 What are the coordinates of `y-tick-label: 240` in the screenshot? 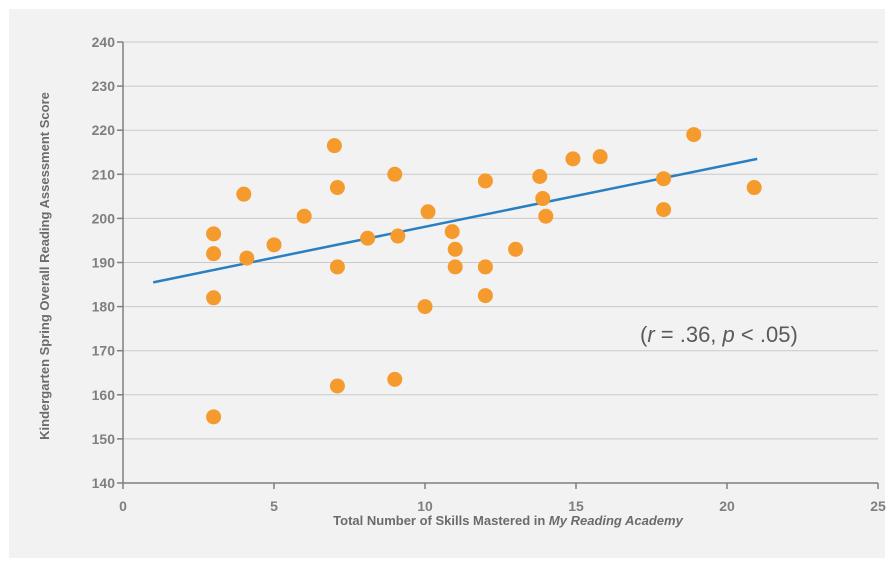 It's located at (104, 42).